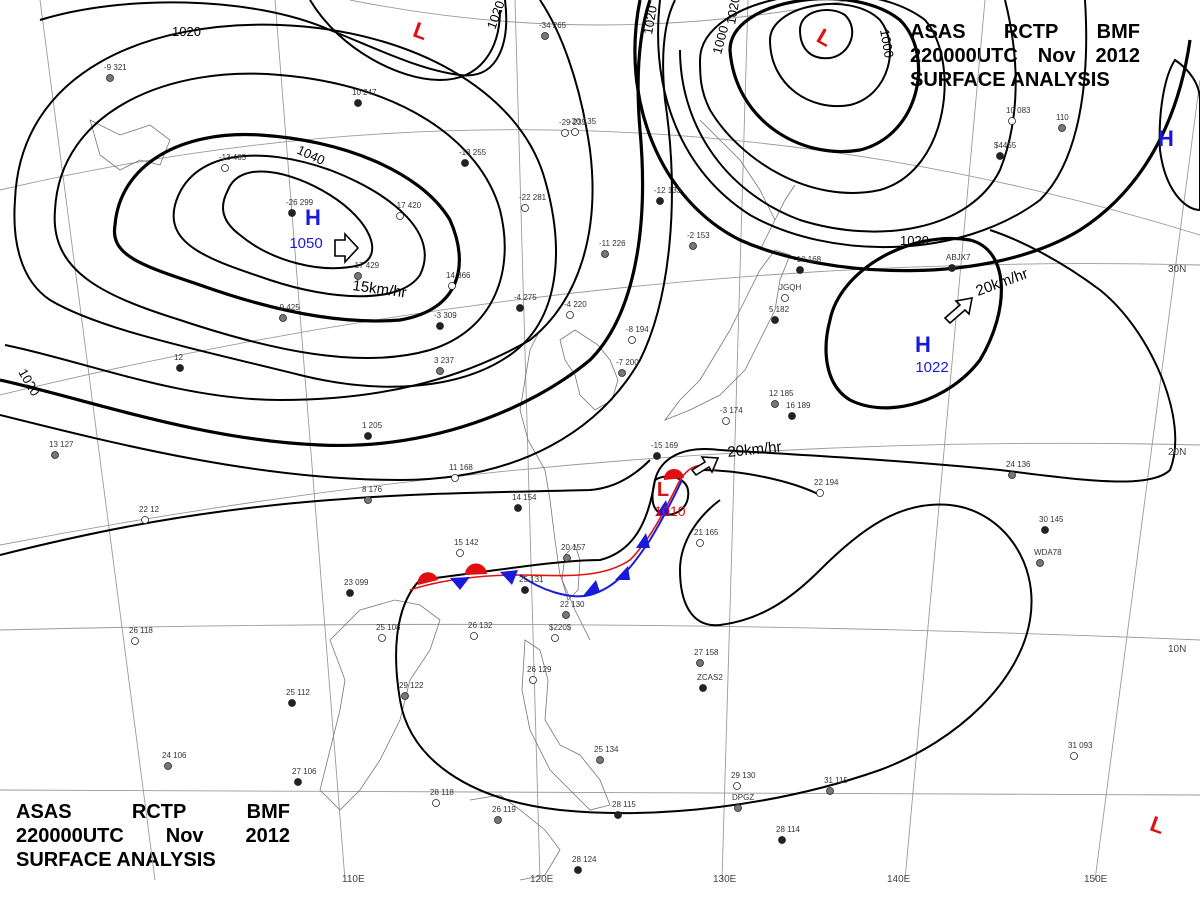 This screenshot has height=900, width=1200. Describe the element at coordinates (61, 444) in the screenshot. I see `station-label: 13 127` at that location.